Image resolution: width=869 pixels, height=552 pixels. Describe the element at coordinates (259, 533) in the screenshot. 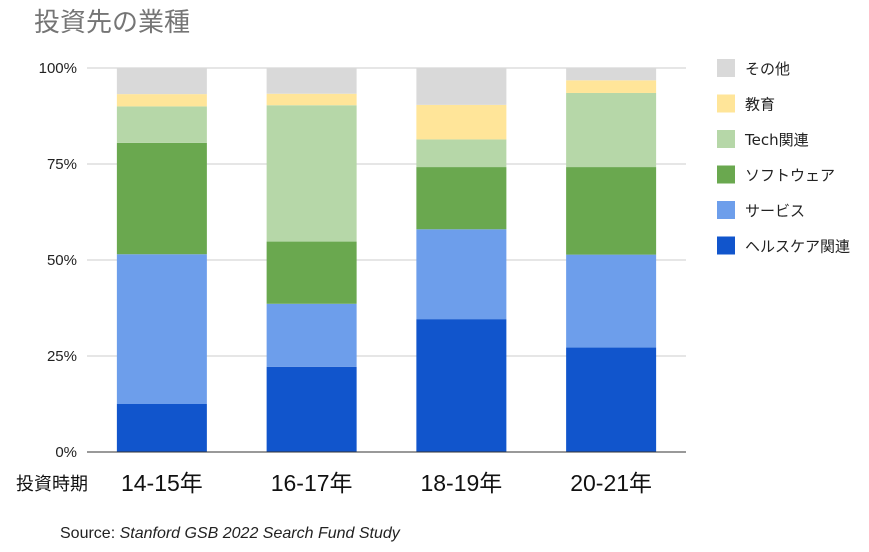

I see `source-title: Stanford GSB 2022 Search Fund Study` at that location.